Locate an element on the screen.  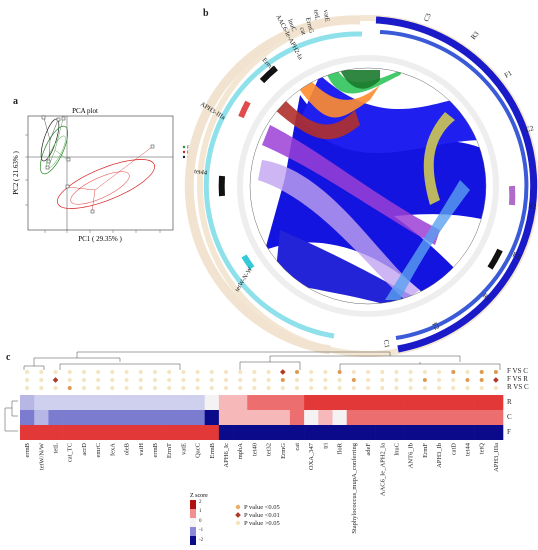
heatmap-gene-label: emrC is located at coordinates (98, 450).